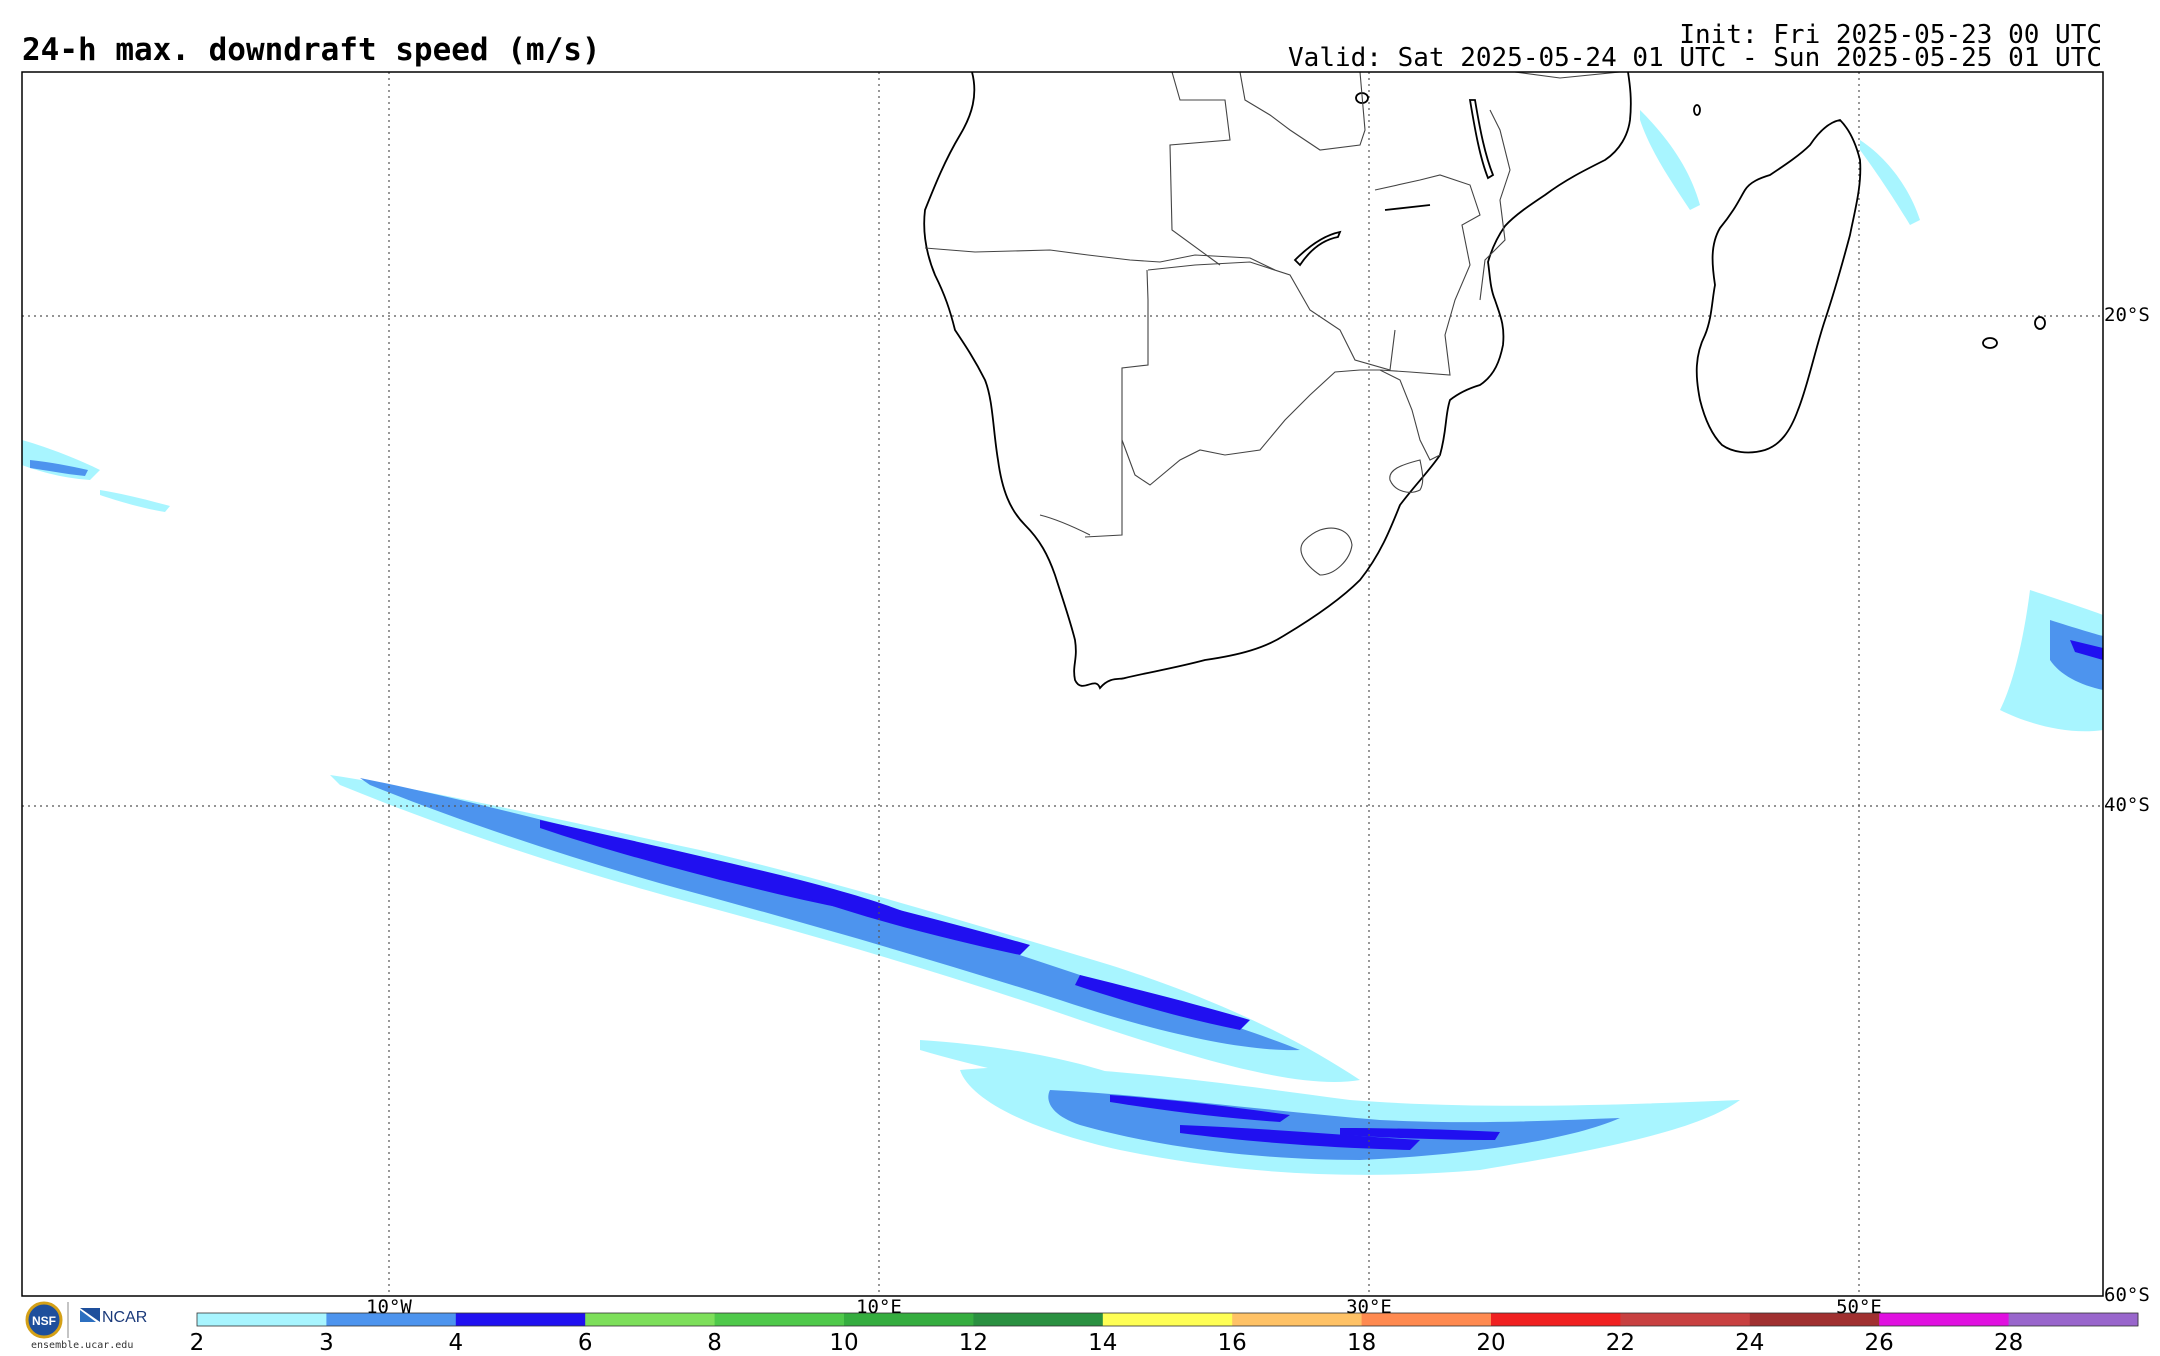 This screenshot has height=1356, width=2160. I want to click on colorbar, so click(1167, 1319).